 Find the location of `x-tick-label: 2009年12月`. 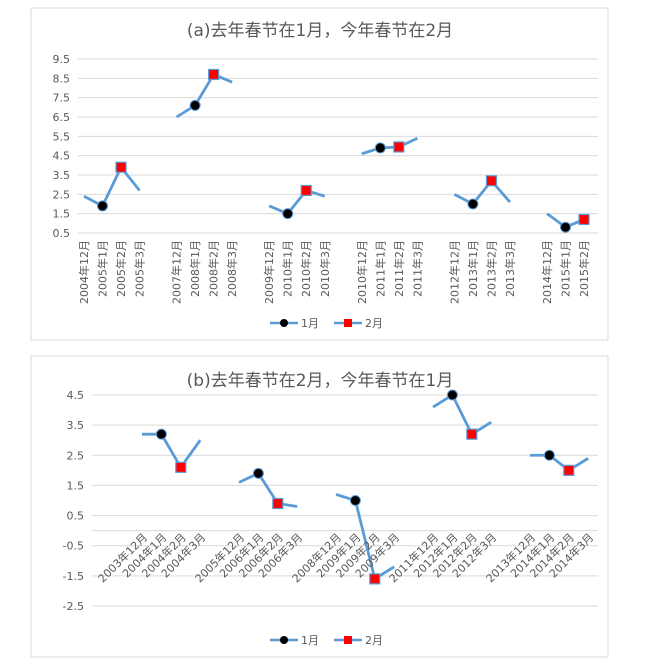

x-tick-label: 2009年12月 is located at coordinates (269, 272).